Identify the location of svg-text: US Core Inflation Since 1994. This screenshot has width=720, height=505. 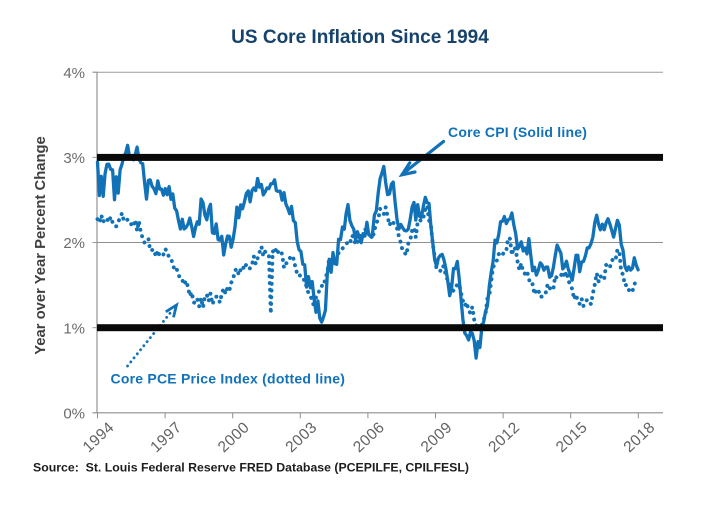
(360, 37).